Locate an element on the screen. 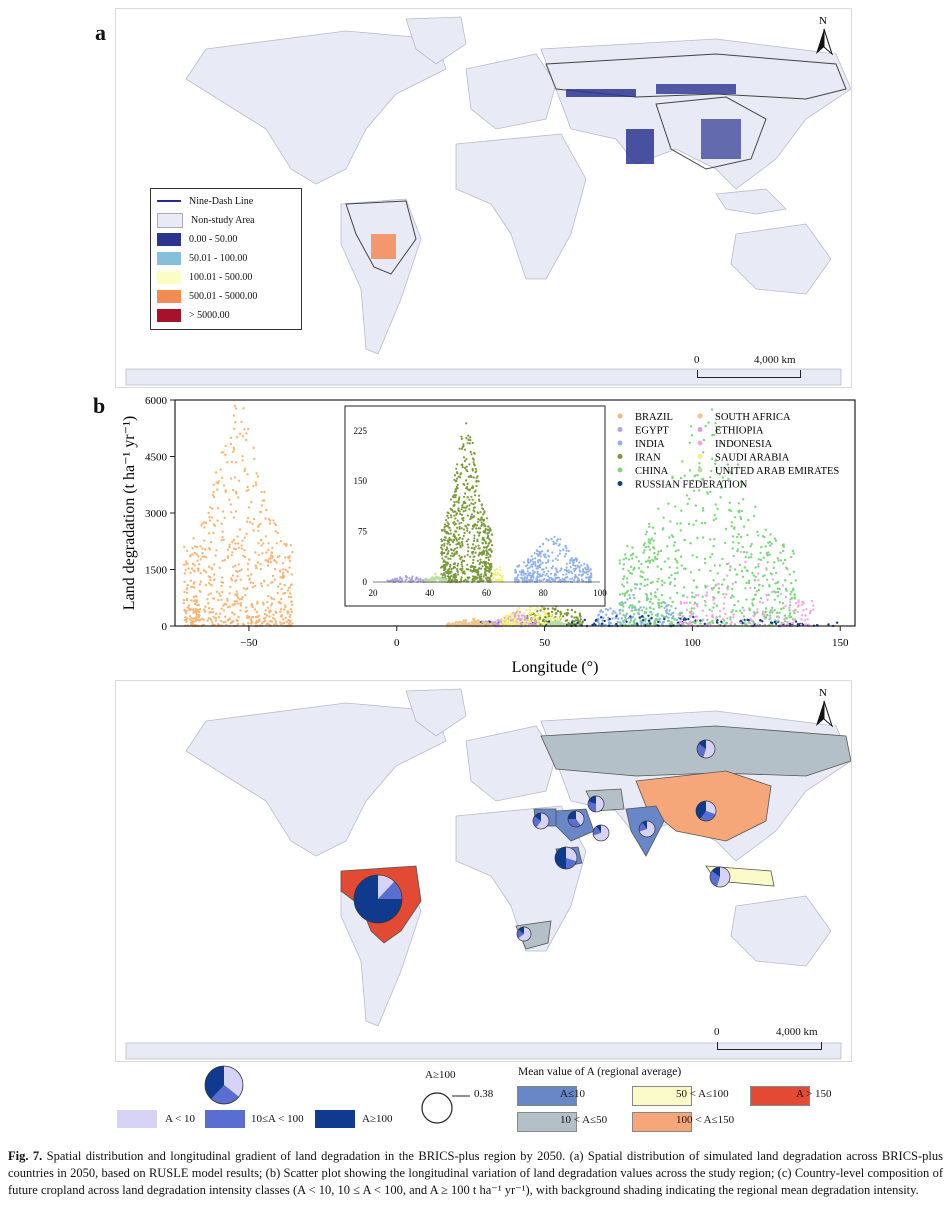 The image size is (951, 1217). legend-label: IRAN is located at coordinates (648, 458).